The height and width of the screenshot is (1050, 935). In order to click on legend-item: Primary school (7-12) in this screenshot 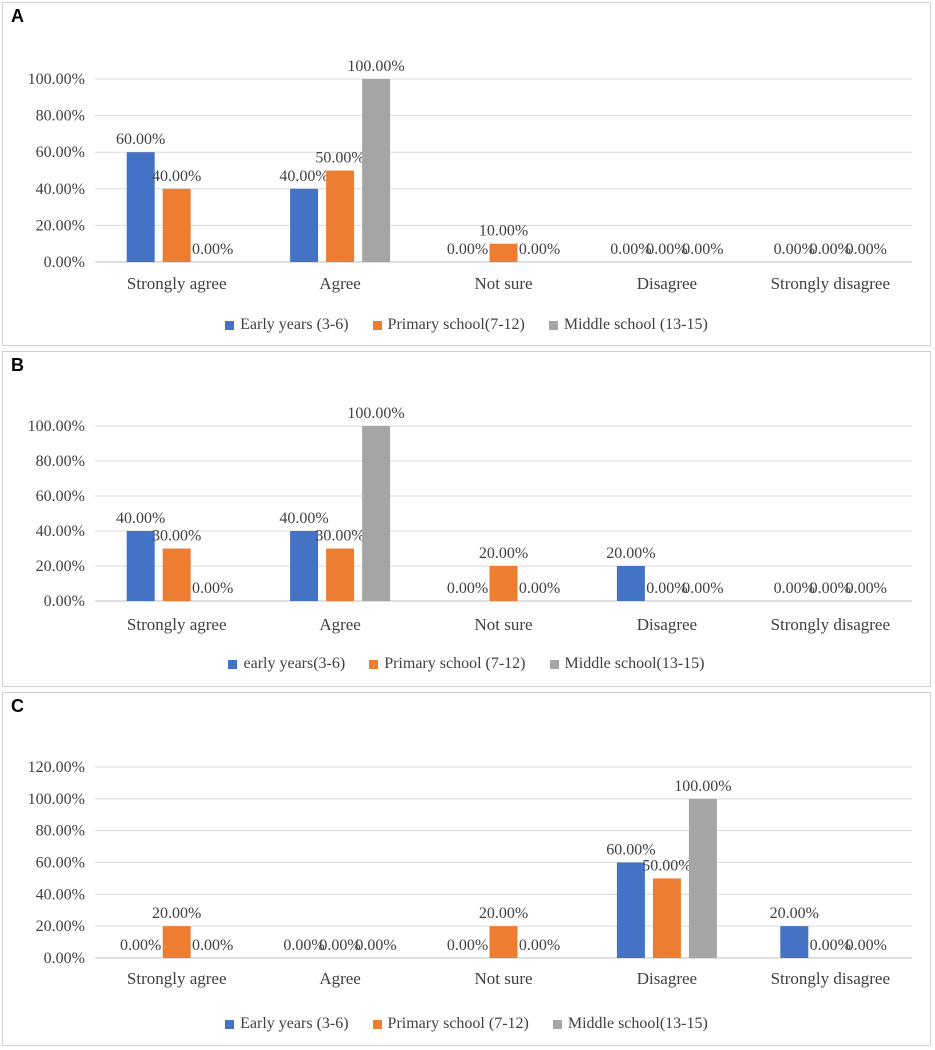, I will do `click(450, 1024)`.